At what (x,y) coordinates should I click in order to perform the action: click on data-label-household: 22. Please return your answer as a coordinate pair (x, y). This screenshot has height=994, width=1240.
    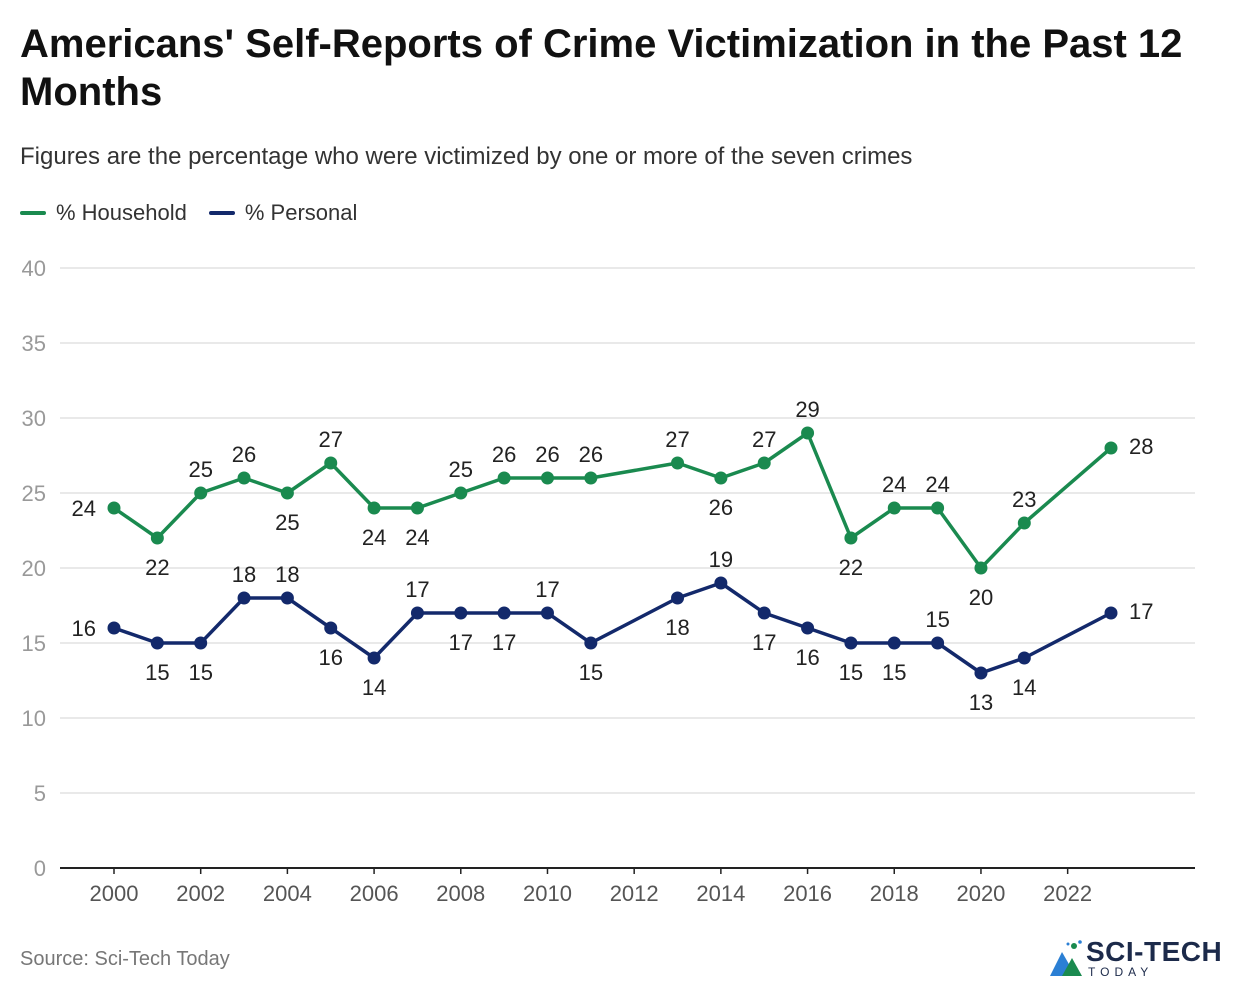
    Looking at the image, I should click on (851, 567).